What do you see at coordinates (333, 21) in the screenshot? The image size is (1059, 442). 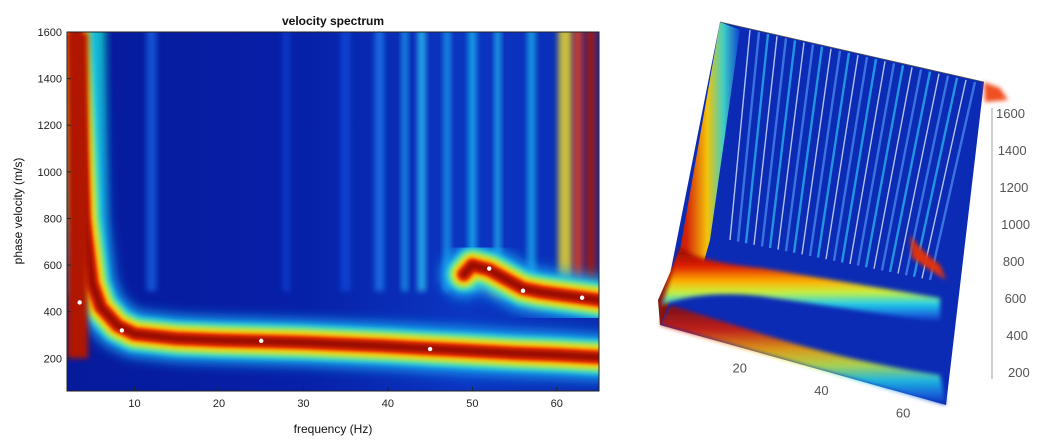 I see `chart-title: velocity spectrum` at bounding box center [333, 21].